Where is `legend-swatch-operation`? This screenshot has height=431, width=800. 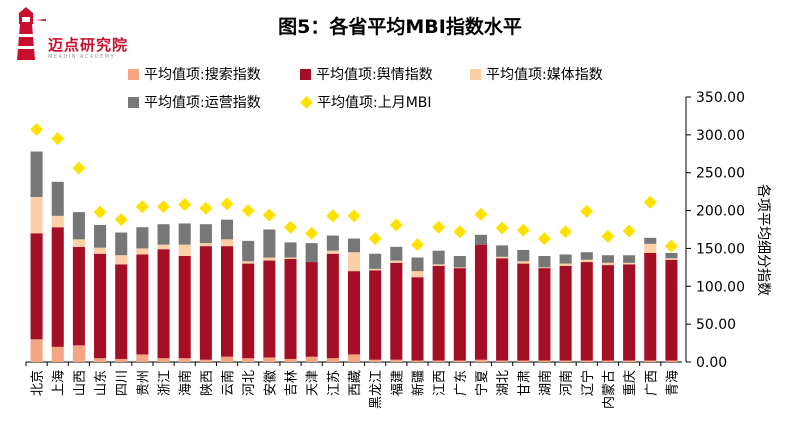
legend-swatch-operation is located at coordinates (133, 102).